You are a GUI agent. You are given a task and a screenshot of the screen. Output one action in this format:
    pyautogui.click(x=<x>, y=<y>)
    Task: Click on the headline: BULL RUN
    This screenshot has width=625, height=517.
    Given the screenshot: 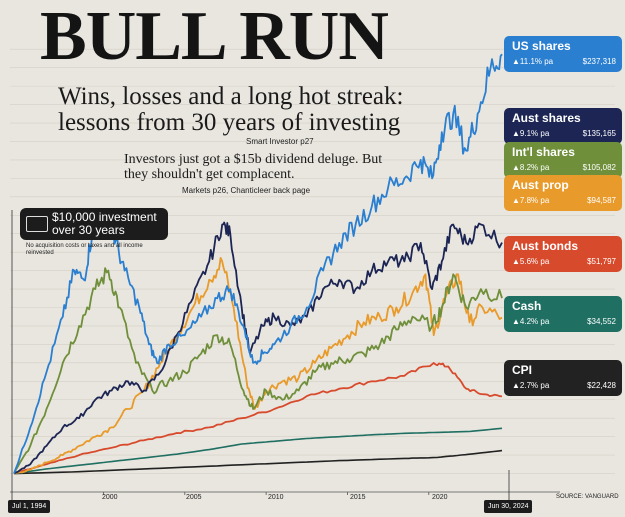 What is the action you would take?
    pyautogui.click(x=214, y=37)
    